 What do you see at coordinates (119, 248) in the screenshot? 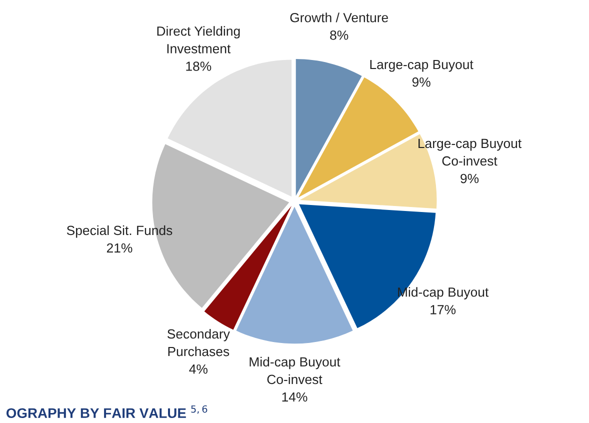
I see `data-label: 21%` at bounding box center [119, 248].